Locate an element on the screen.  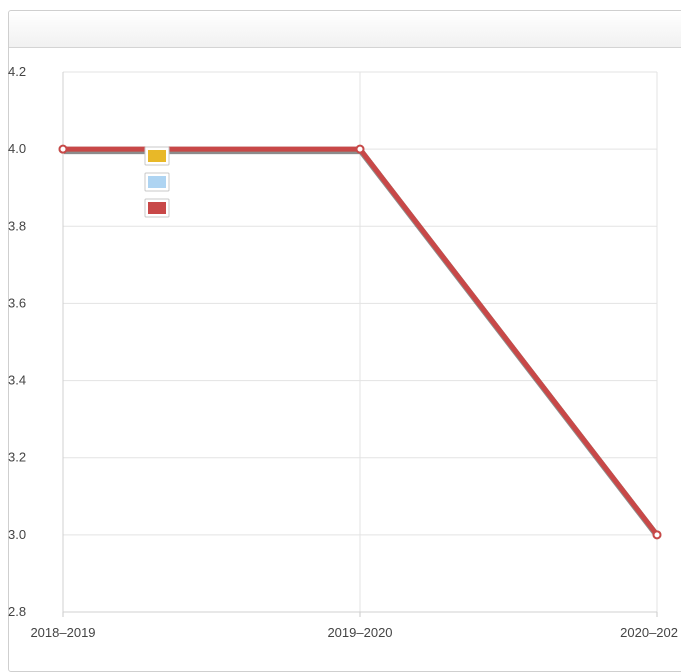
y-tick-label: 3.2 is located at coordinates (17, 457).